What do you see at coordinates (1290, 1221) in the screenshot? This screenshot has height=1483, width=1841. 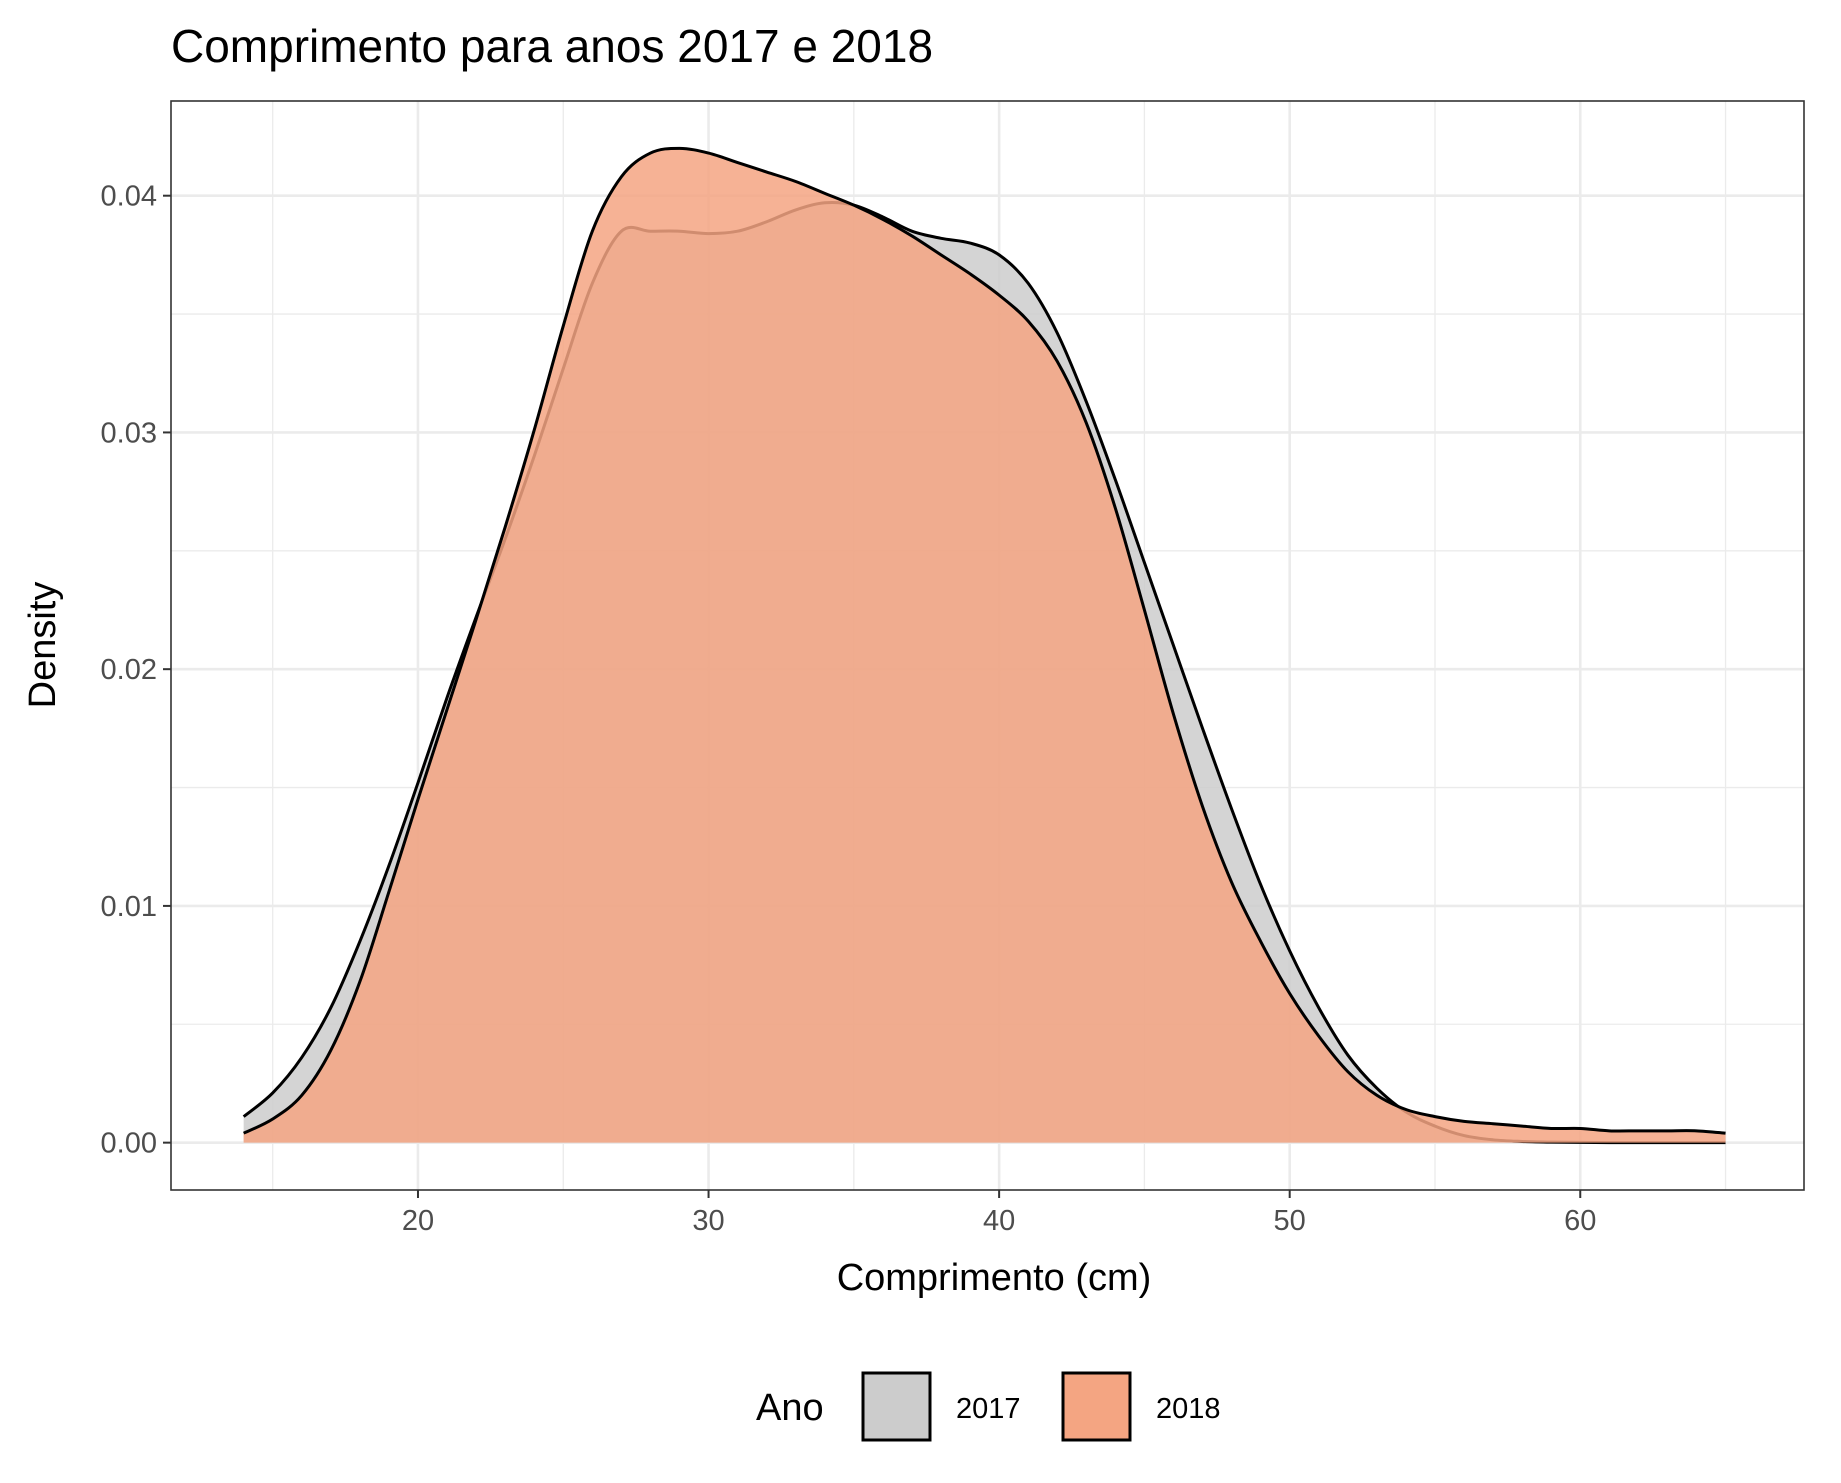 I see `x-tick-label: 50` at bounding box center [1290, 1221].